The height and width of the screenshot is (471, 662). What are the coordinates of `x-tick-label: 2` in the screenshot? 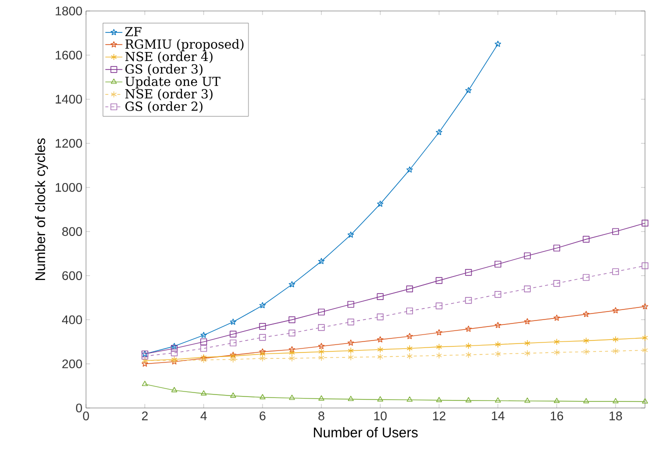 It's located at (145, 416).